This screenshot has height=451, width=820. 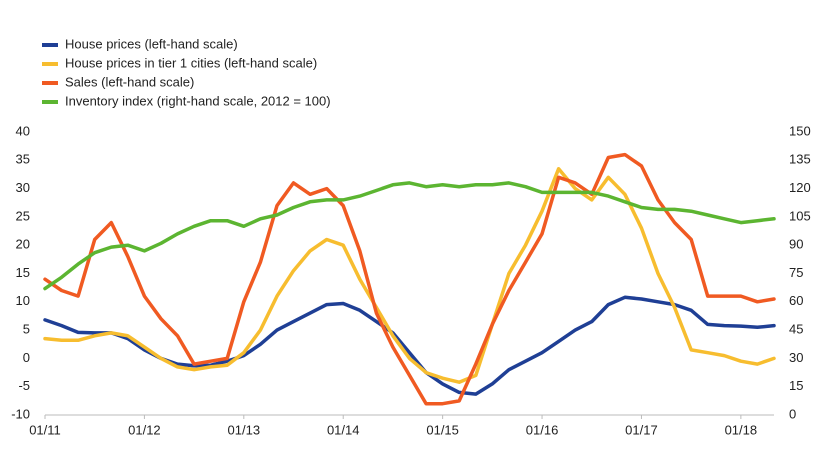 What do you see at coordinates (792, 413) in the screenshot?
I see `y2-tick-label: 0` at bounding box center [792, 413].